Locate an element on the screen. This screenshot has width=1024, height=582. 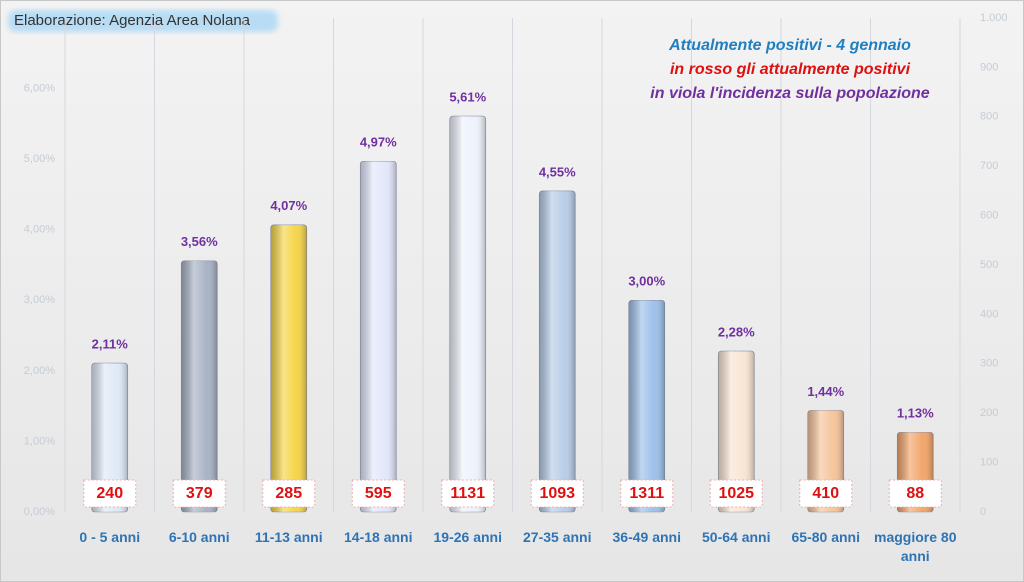
count-label: 1311 is located at coordinates (646, 493).